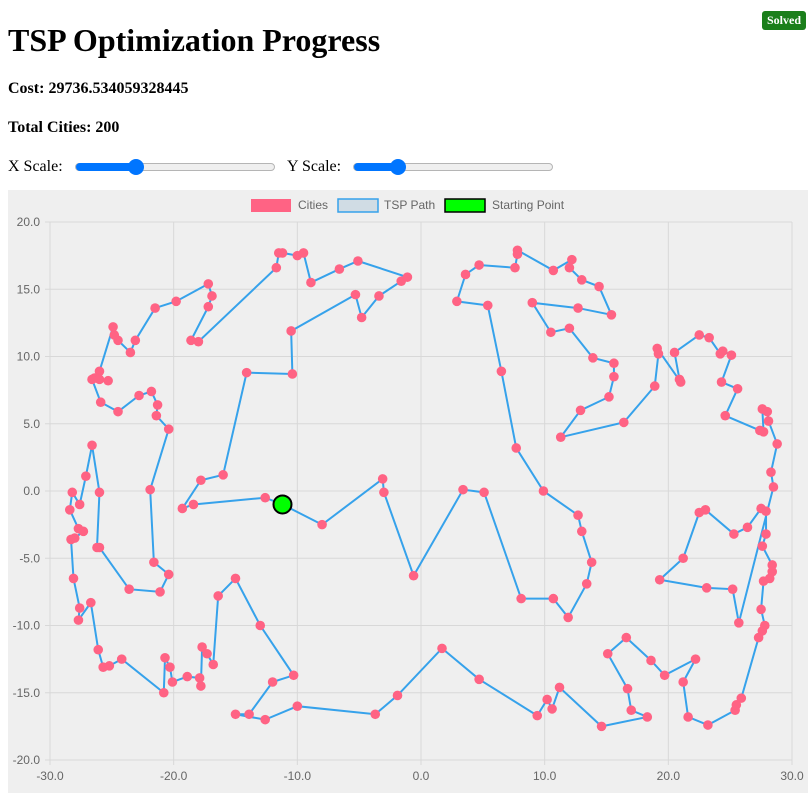 Image resolution: width=812 pixels, height=798 pixels. I want to click on x-tick-label: -10.0, so click(298, 776).